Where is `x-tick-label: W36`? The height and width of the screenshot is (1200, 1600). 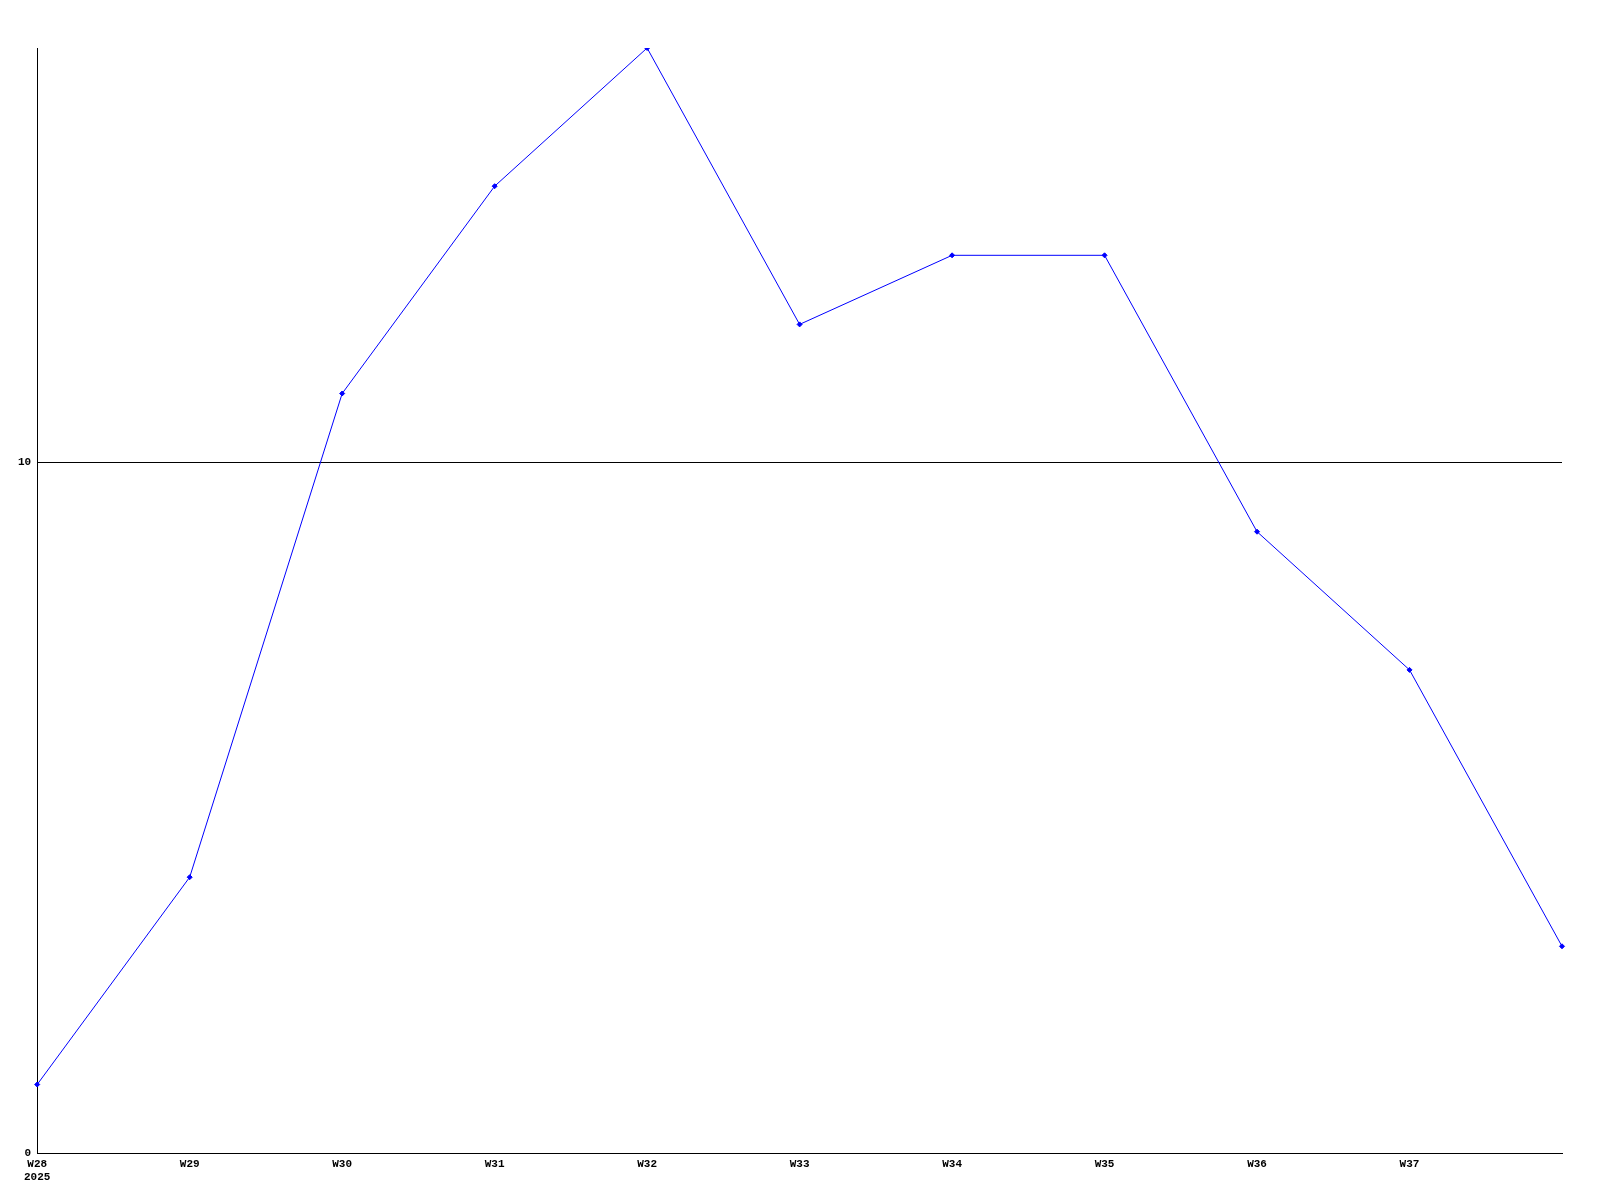 x-tick-label: W36 is located at coordinates (1257, 1163).